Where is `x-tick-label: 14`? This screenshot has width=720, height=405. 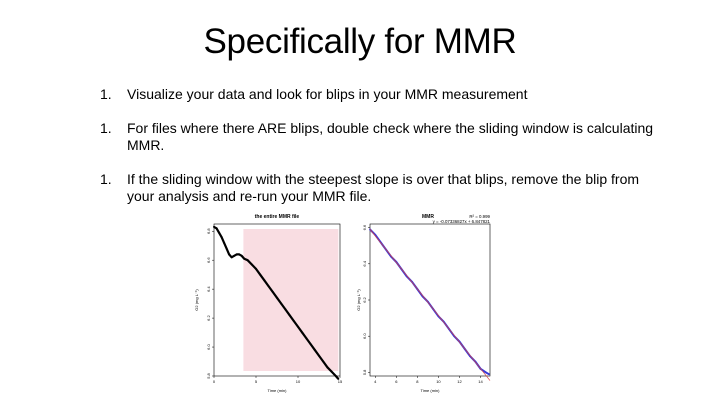 x-tick-label: 14 is located at coordinates (480, 381).